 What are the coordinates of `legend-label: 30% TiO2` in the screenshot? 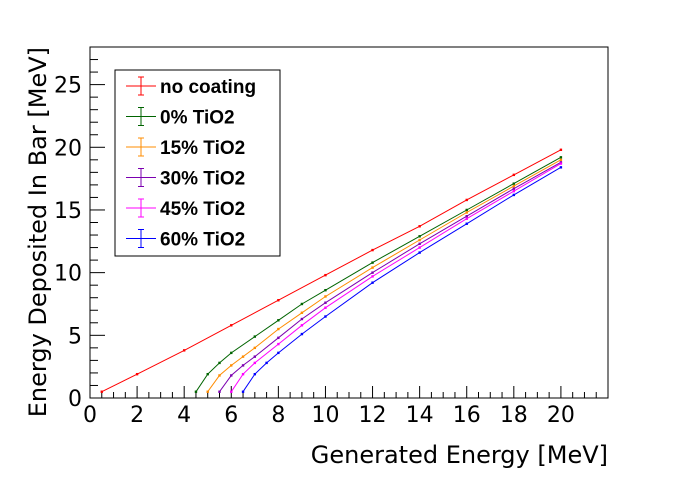 It's located at (202, 179).